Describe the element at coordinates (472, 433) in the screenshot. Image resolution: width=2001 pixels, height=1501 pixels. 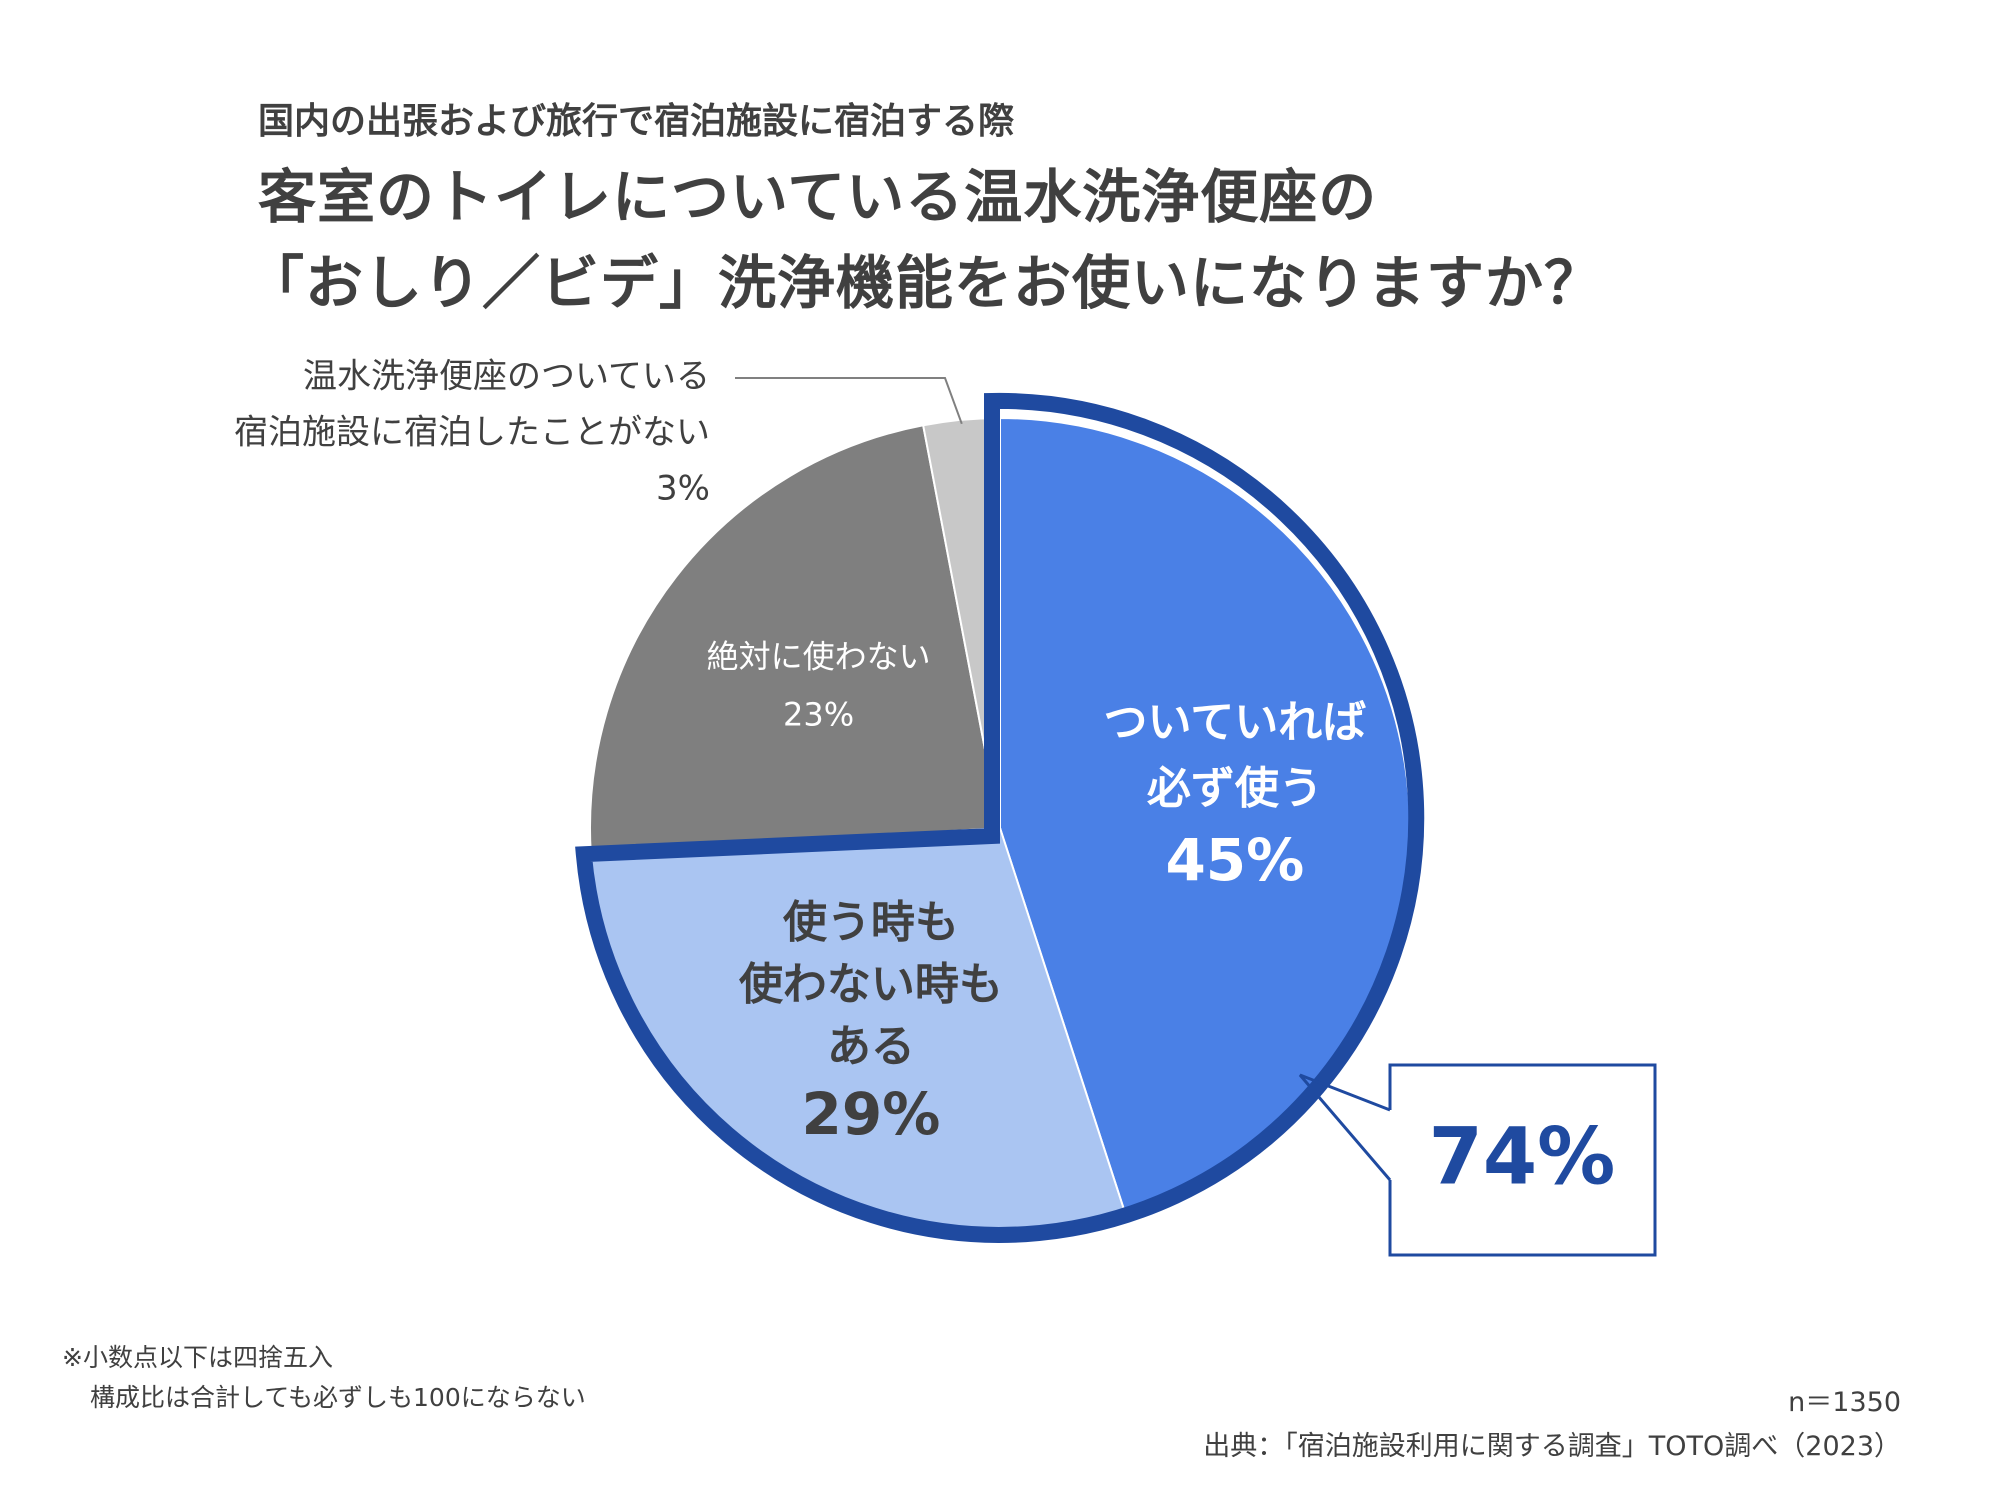
I see `slice-label: 宿泊施設に宿泊したことがない` at that location.